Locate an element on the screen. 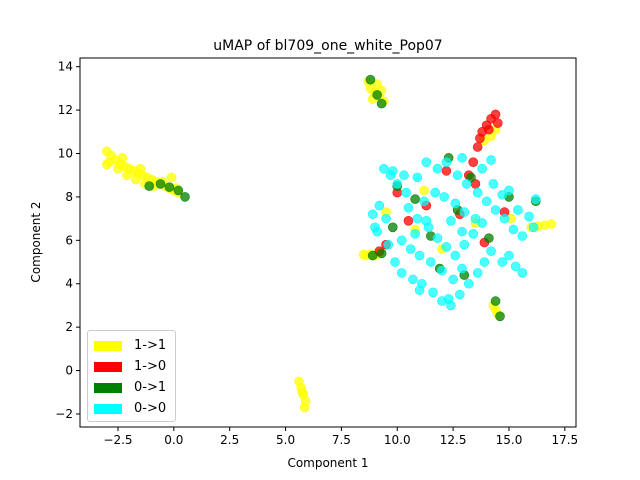 The image size is (640, 480). x-tick-label: 15.0 is located at coordinates (509, 440).